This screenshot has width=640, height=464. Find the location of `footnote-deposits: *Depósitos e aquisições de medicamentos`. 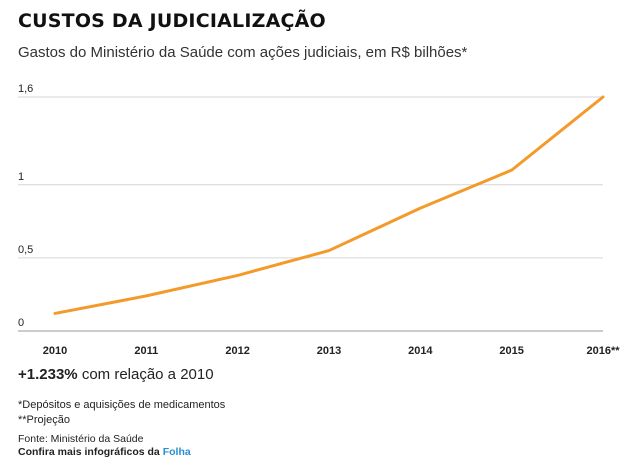

footnote-deposits: *Depósitos e aquisições de medicamentos is located at coordinates (122, 405).